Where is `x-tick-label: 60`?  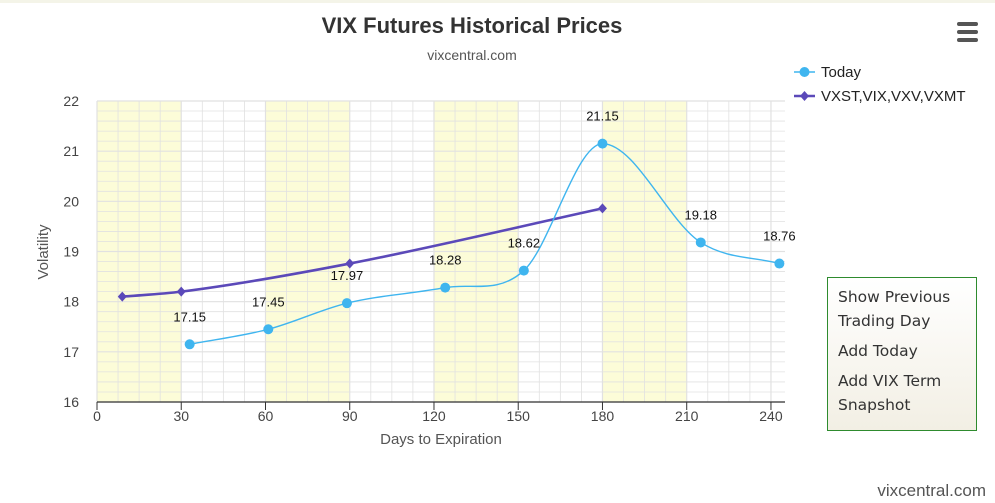 x-tick-label: 60 is located at coordinates (266, 416).